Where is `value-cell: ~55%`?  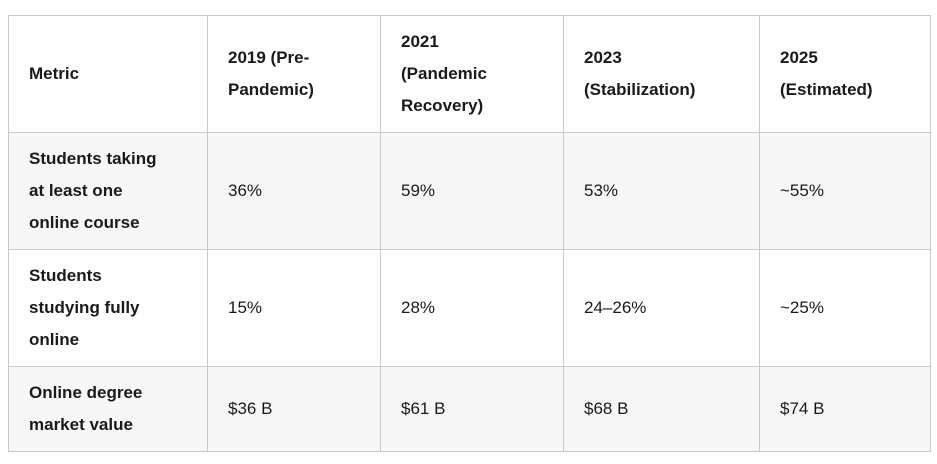
value-cell: ~55% is located at coordinates (845, 191).